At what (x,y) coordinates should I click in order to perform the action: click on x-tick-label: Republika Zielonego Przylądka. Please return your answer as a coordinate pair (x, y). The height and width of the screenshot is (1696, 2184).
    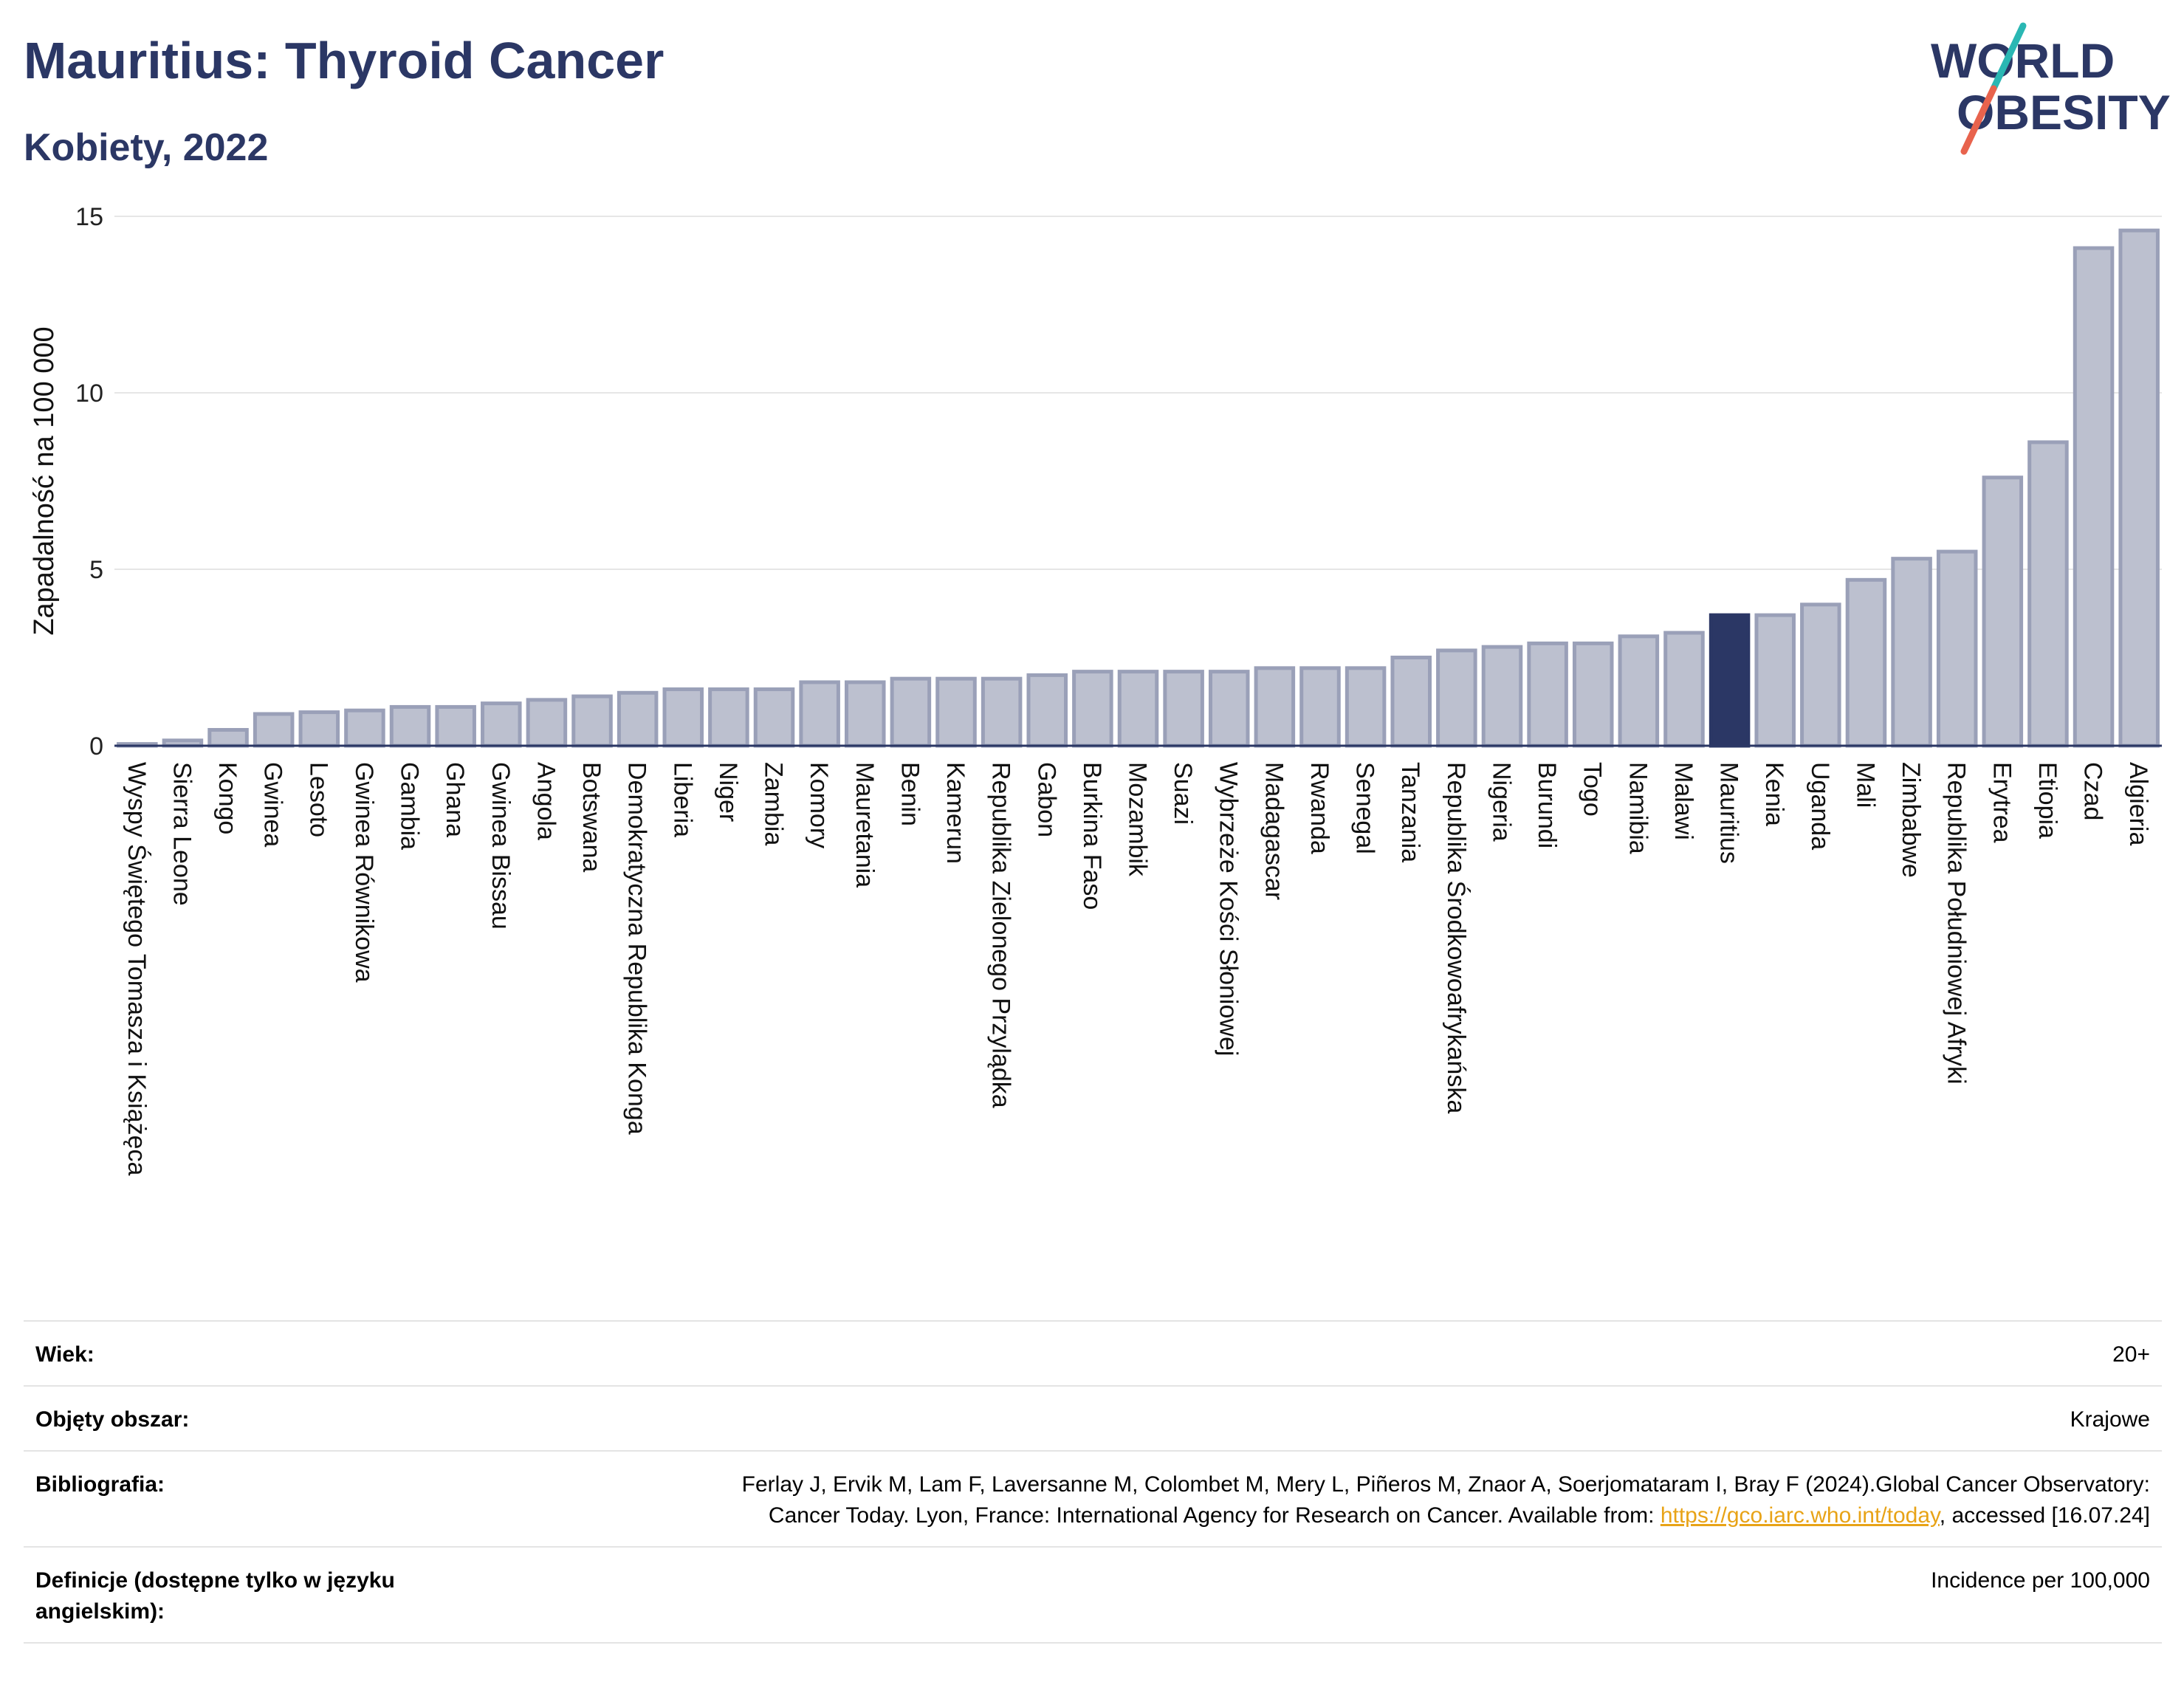
    Looking at the image, I should click on (1001, 935).